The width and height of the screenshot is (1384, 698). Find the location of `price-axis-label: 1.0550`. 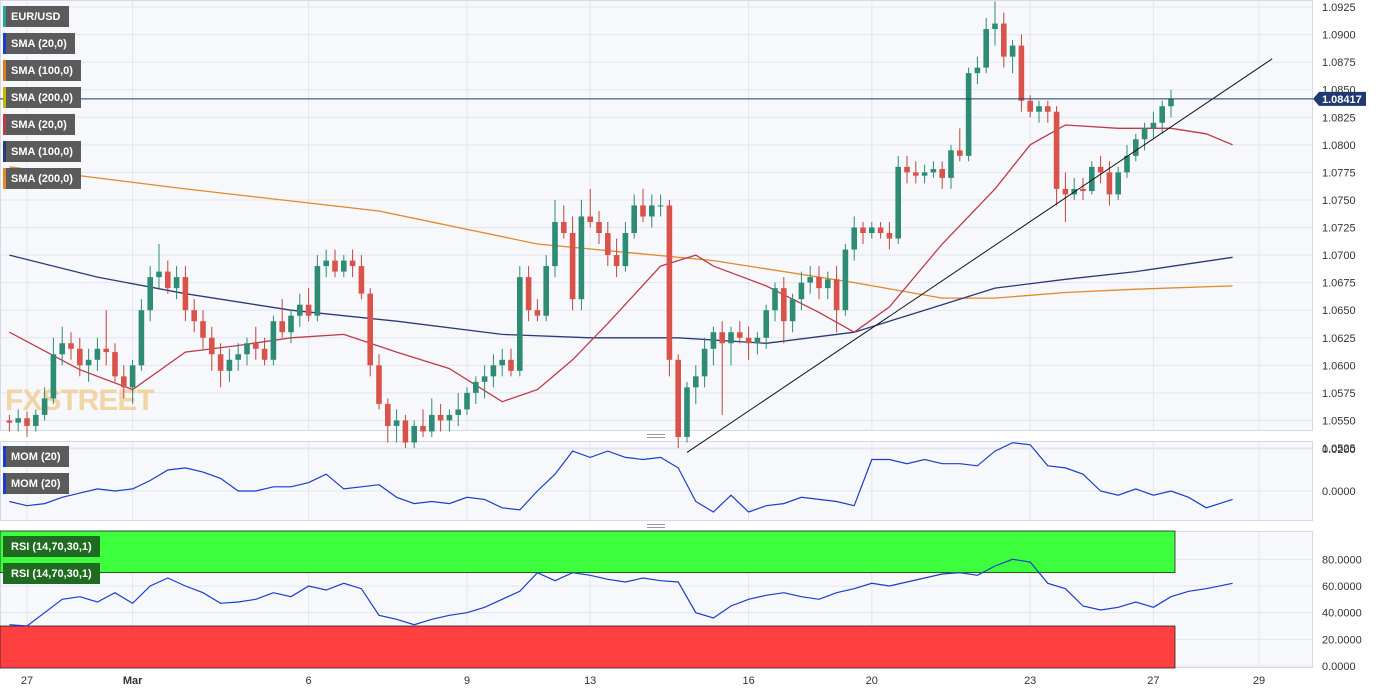

price-axis-label: 1.0550 is located at coordinates (1339, 421).